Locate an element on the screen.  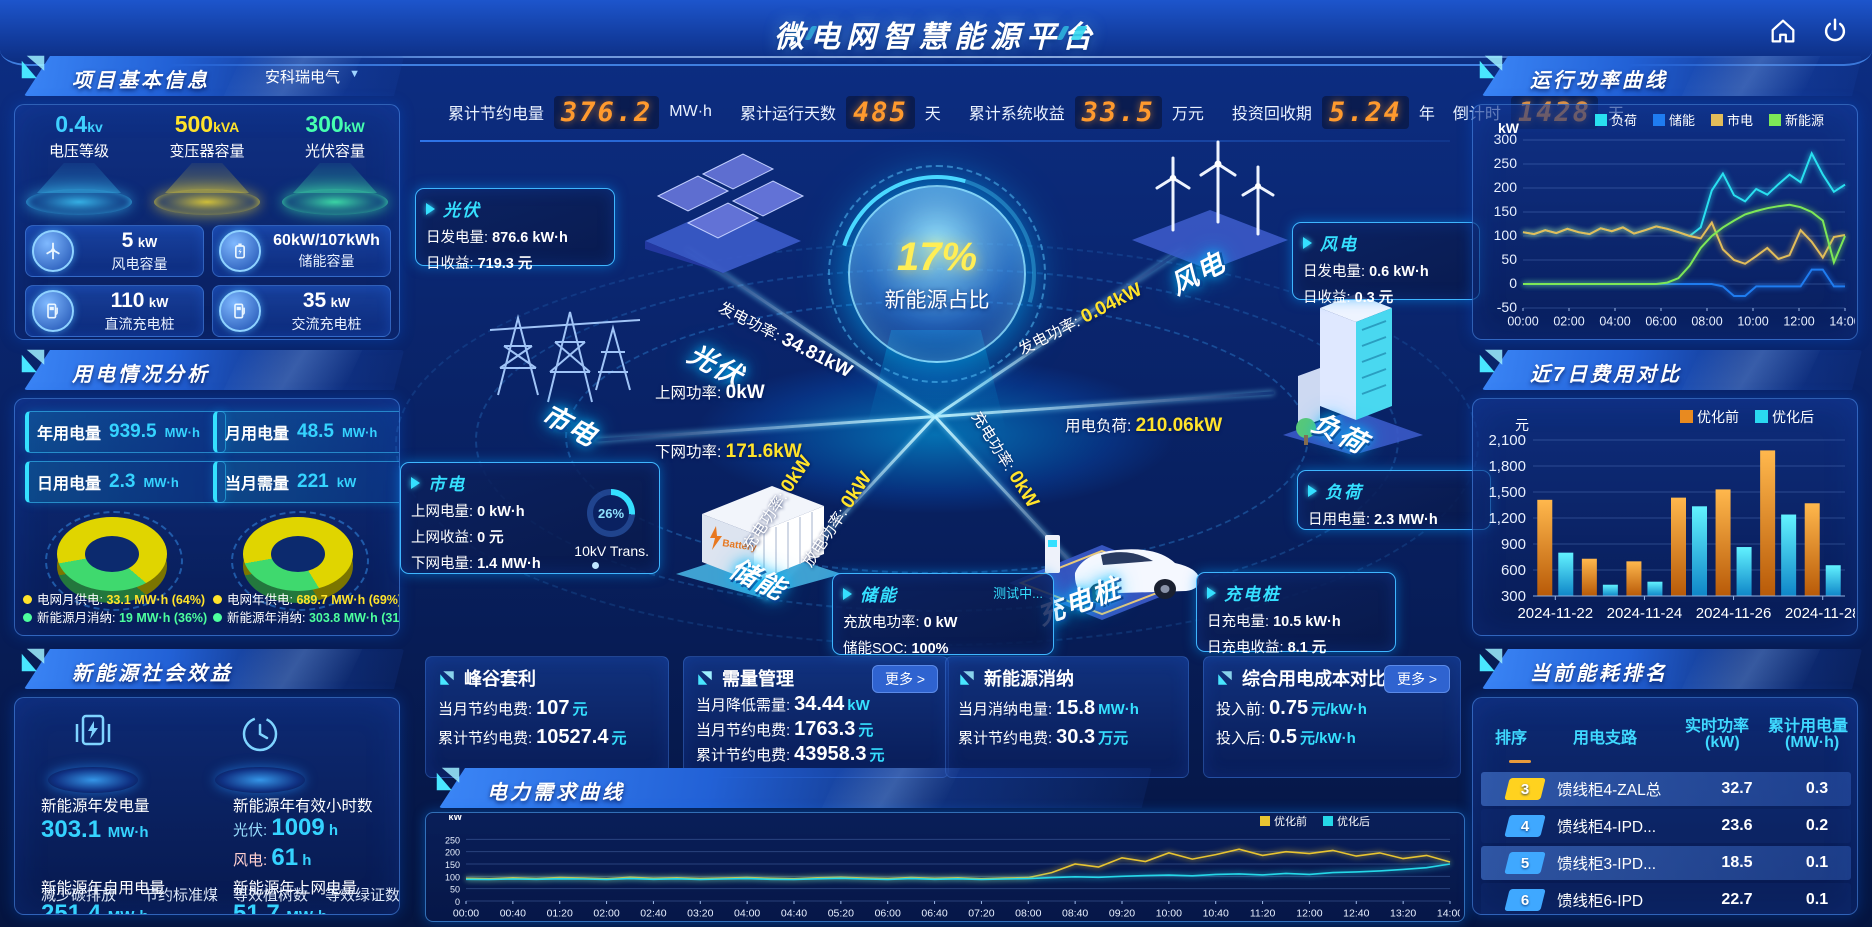
table-row: 5 馈线柜3-IPD... 18.5 0.1 is located at coordinates (1666, 863).